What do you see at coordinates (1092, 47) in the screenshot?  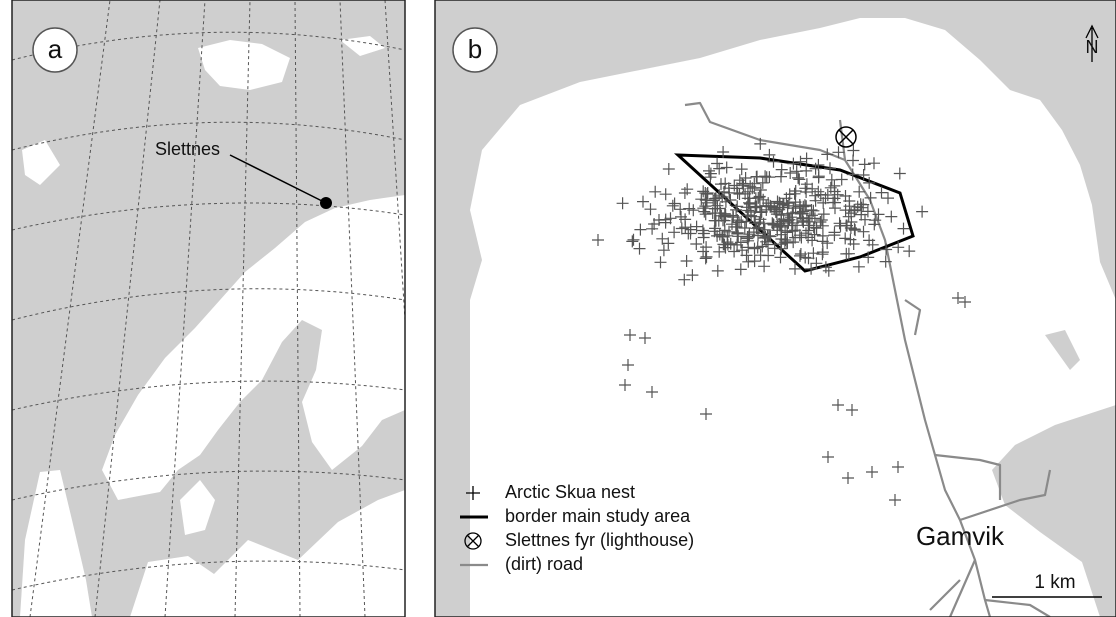 I see `north-label: N` at bounding box center [1092, 47].